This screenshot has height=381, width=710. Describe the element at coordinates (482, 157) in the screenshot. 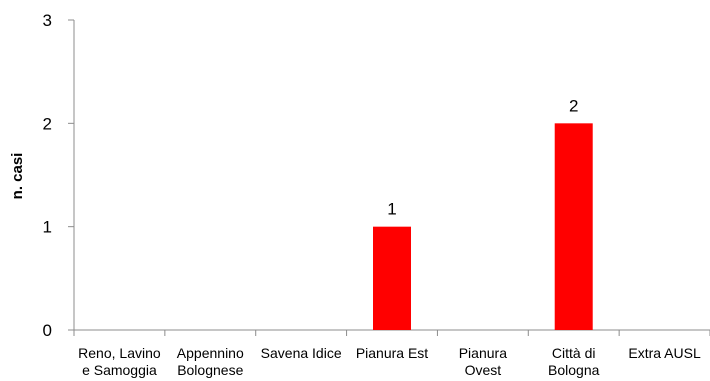

I see `data-labels: 12` at that location.